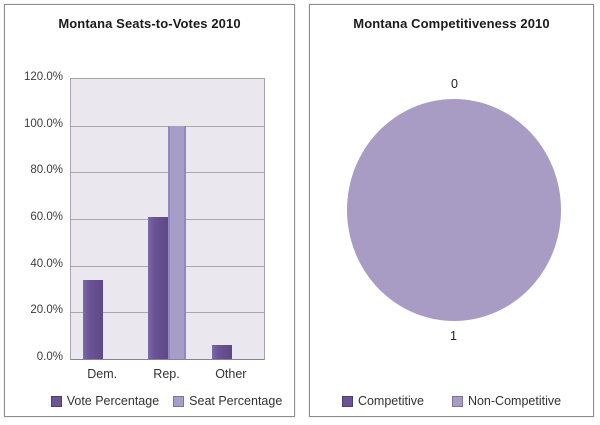 The width and height of the screenshot is (600, 425). Describe the element at coordinates (49, 357) in the screenshot. I see `y-axis-tick-label: 0.0%` at that location.